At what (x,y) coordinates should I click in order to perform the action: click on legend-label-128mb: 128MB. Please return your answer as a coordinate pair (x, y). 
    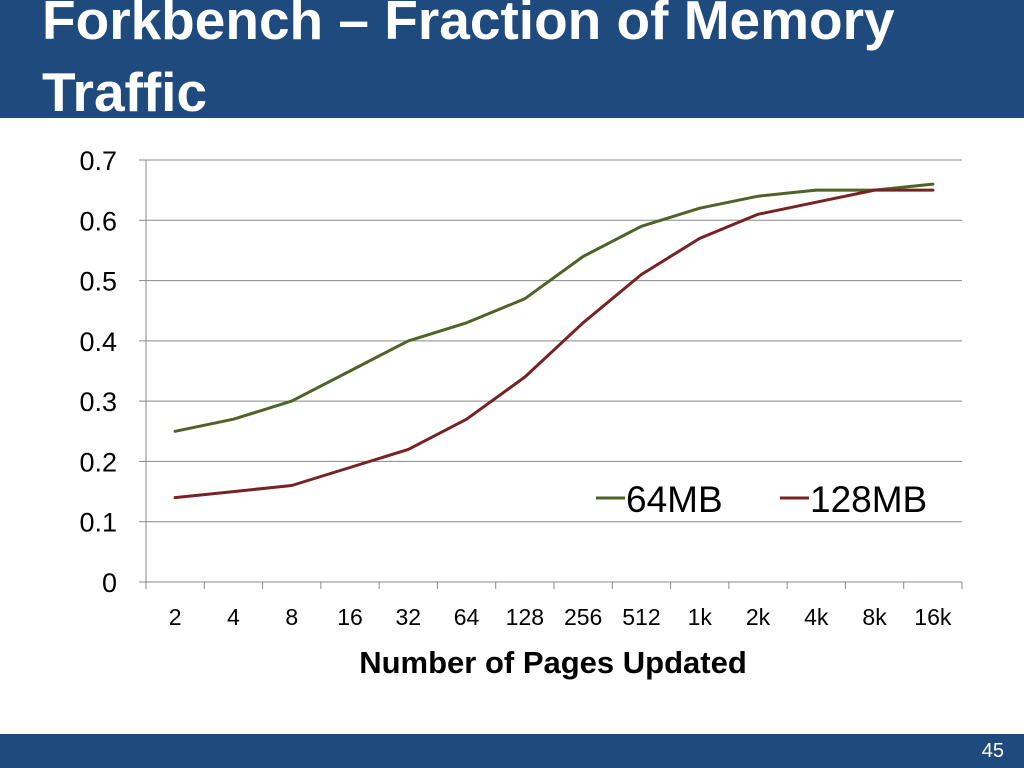
    Looking at the image, I should click on (868, 499).